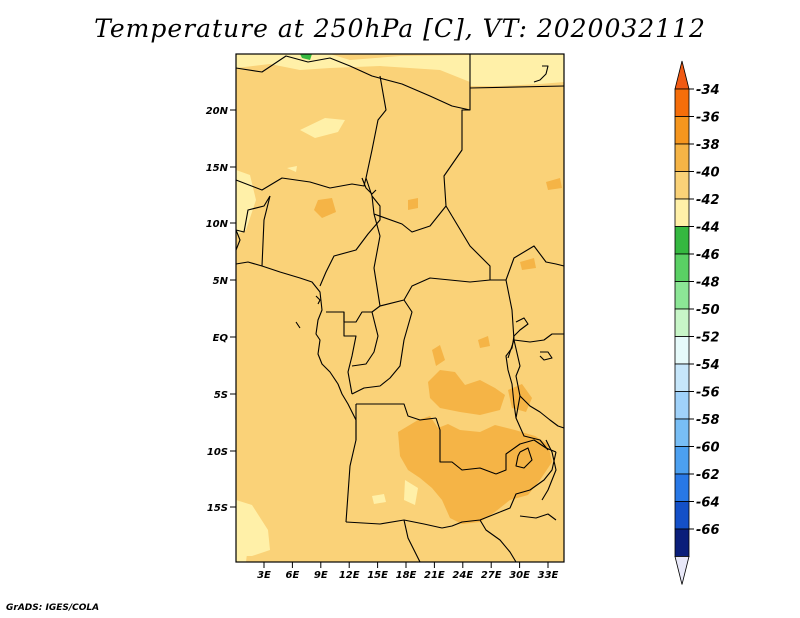 The width and height of the screenshot is (800, 618). Describe the element at coordinates (708, 393) in the screenshot. I see `colorbar-label: -56` at that location.